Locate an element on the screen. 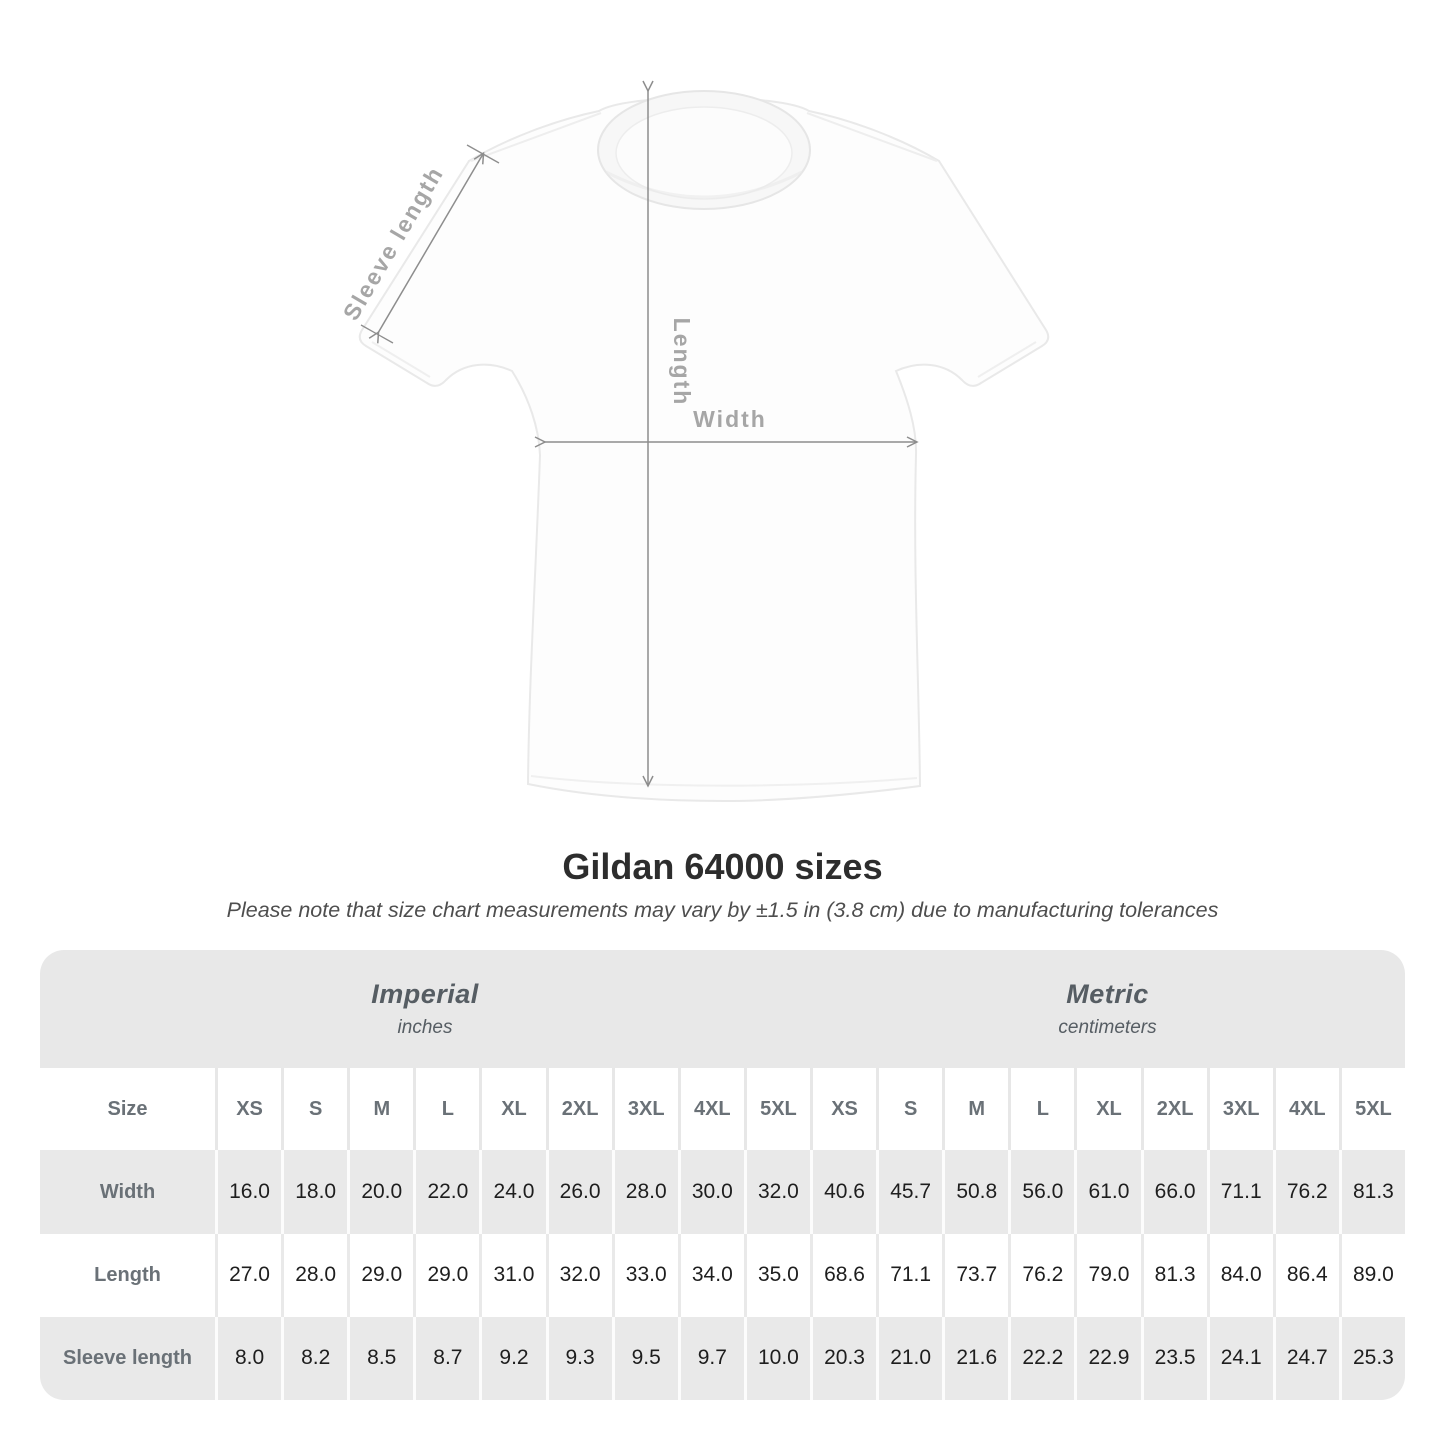 Image resolution: width=1445 pixels, height=1445 pixels. measurement-value: 24.7 is located at coordinates (1305, 1358).